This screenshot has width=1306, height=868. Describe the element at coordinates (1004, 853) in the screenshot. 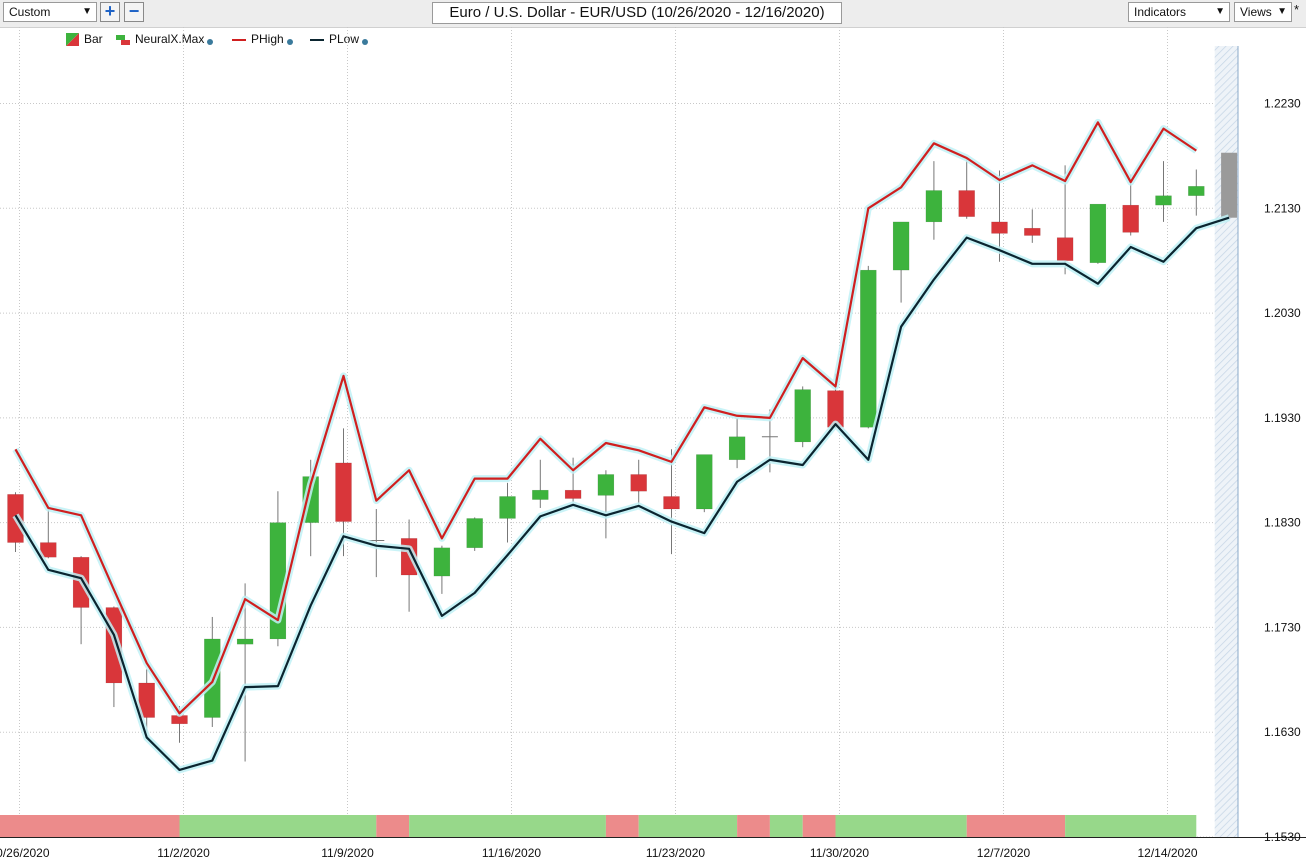

I see `x-tick-label: 12/7/2020` at that location.